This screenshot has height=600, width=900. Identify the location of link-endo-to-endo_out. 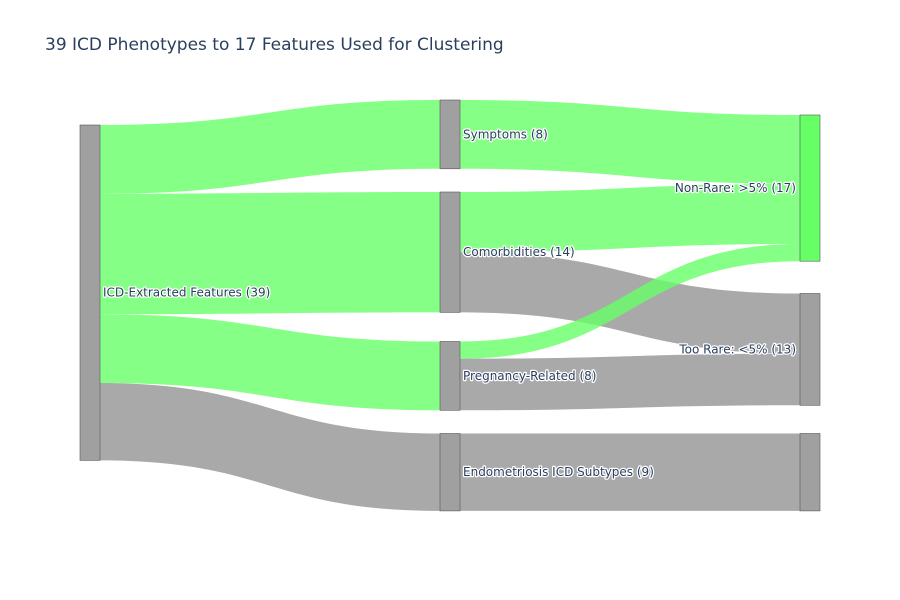
(630, 472).